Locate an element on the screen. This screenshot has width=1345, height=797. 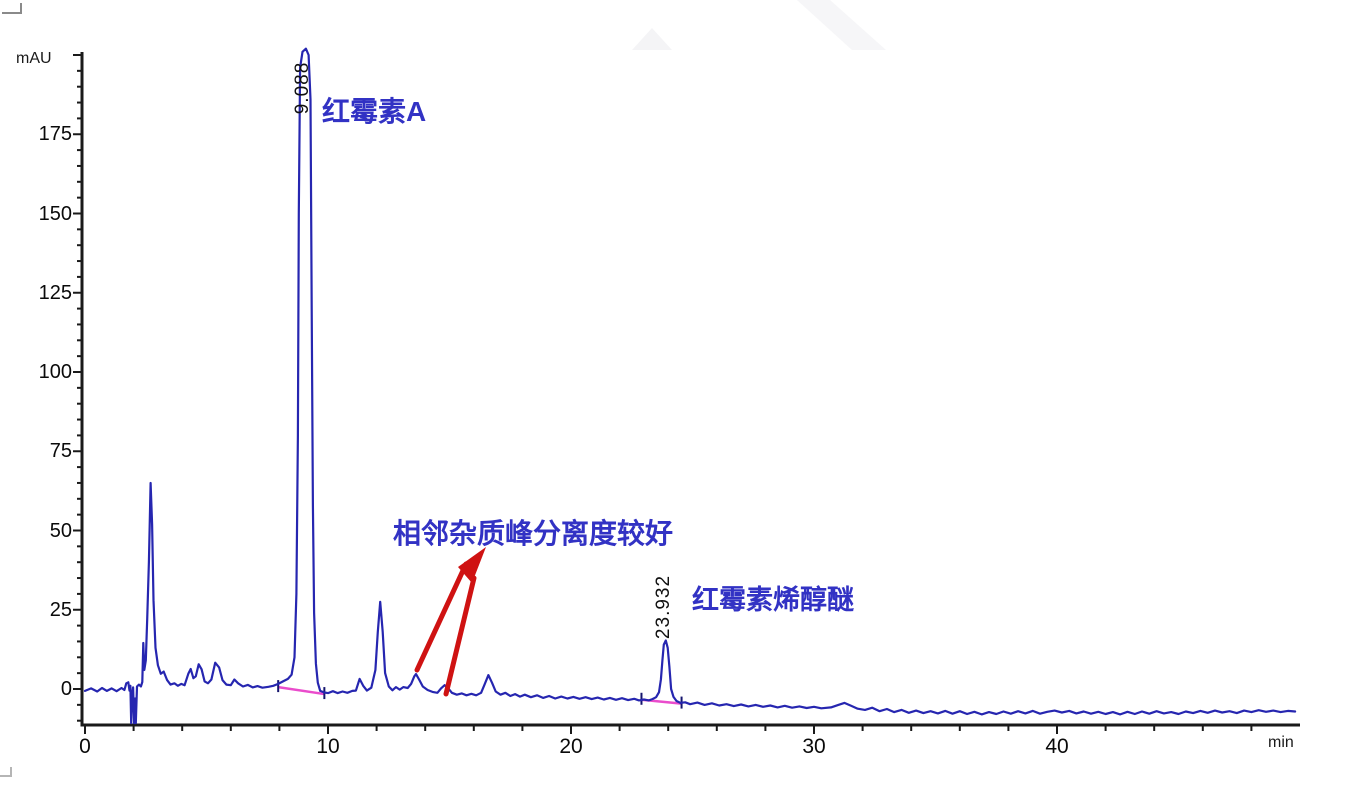
y-tick-label: 25 is located at coordinates (60, 609).